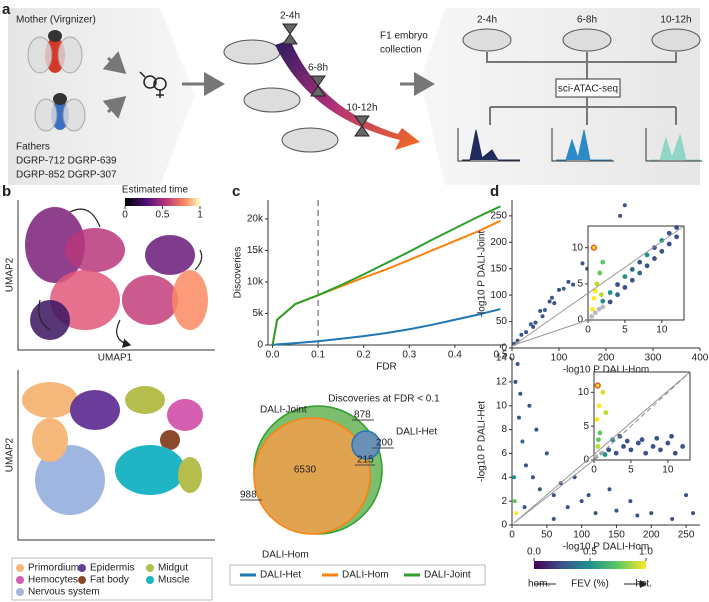  What do you see at coordinates (668, 470) in the screenshot?
I see `x-tick-label: 10` at bounding box center [668, 470].